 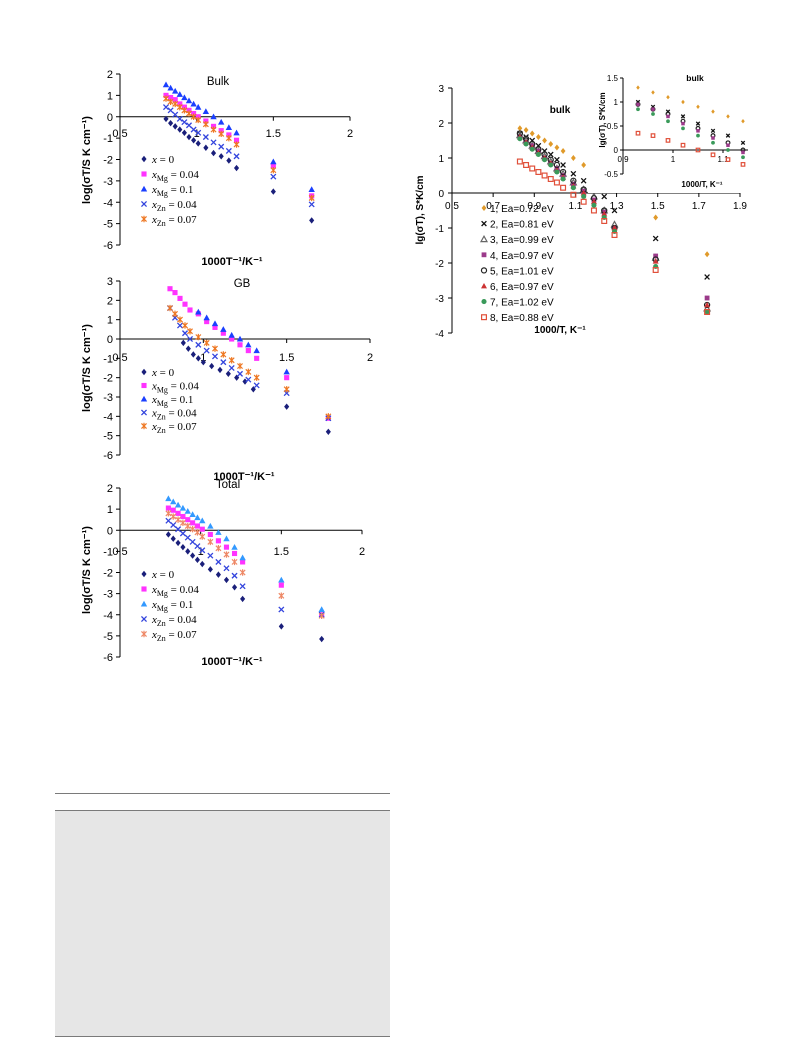 I want to click on legend-label: 7, Ea=1.02 eV, so click(x=522, y=303).